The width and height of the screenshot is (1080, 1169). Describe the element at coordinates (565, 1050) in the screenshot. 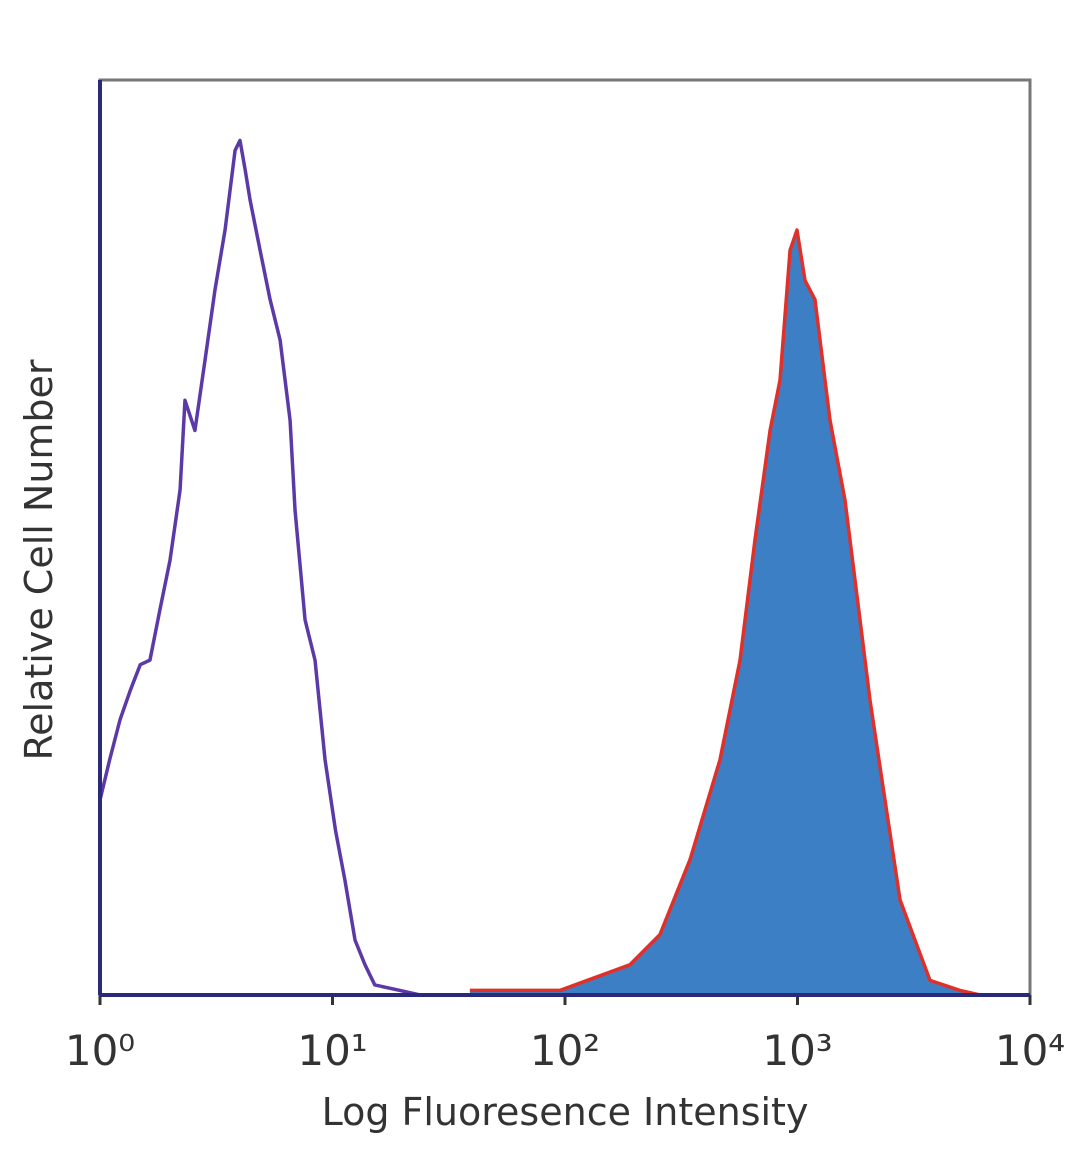

I see `x-tick-label: 10²` at that location.